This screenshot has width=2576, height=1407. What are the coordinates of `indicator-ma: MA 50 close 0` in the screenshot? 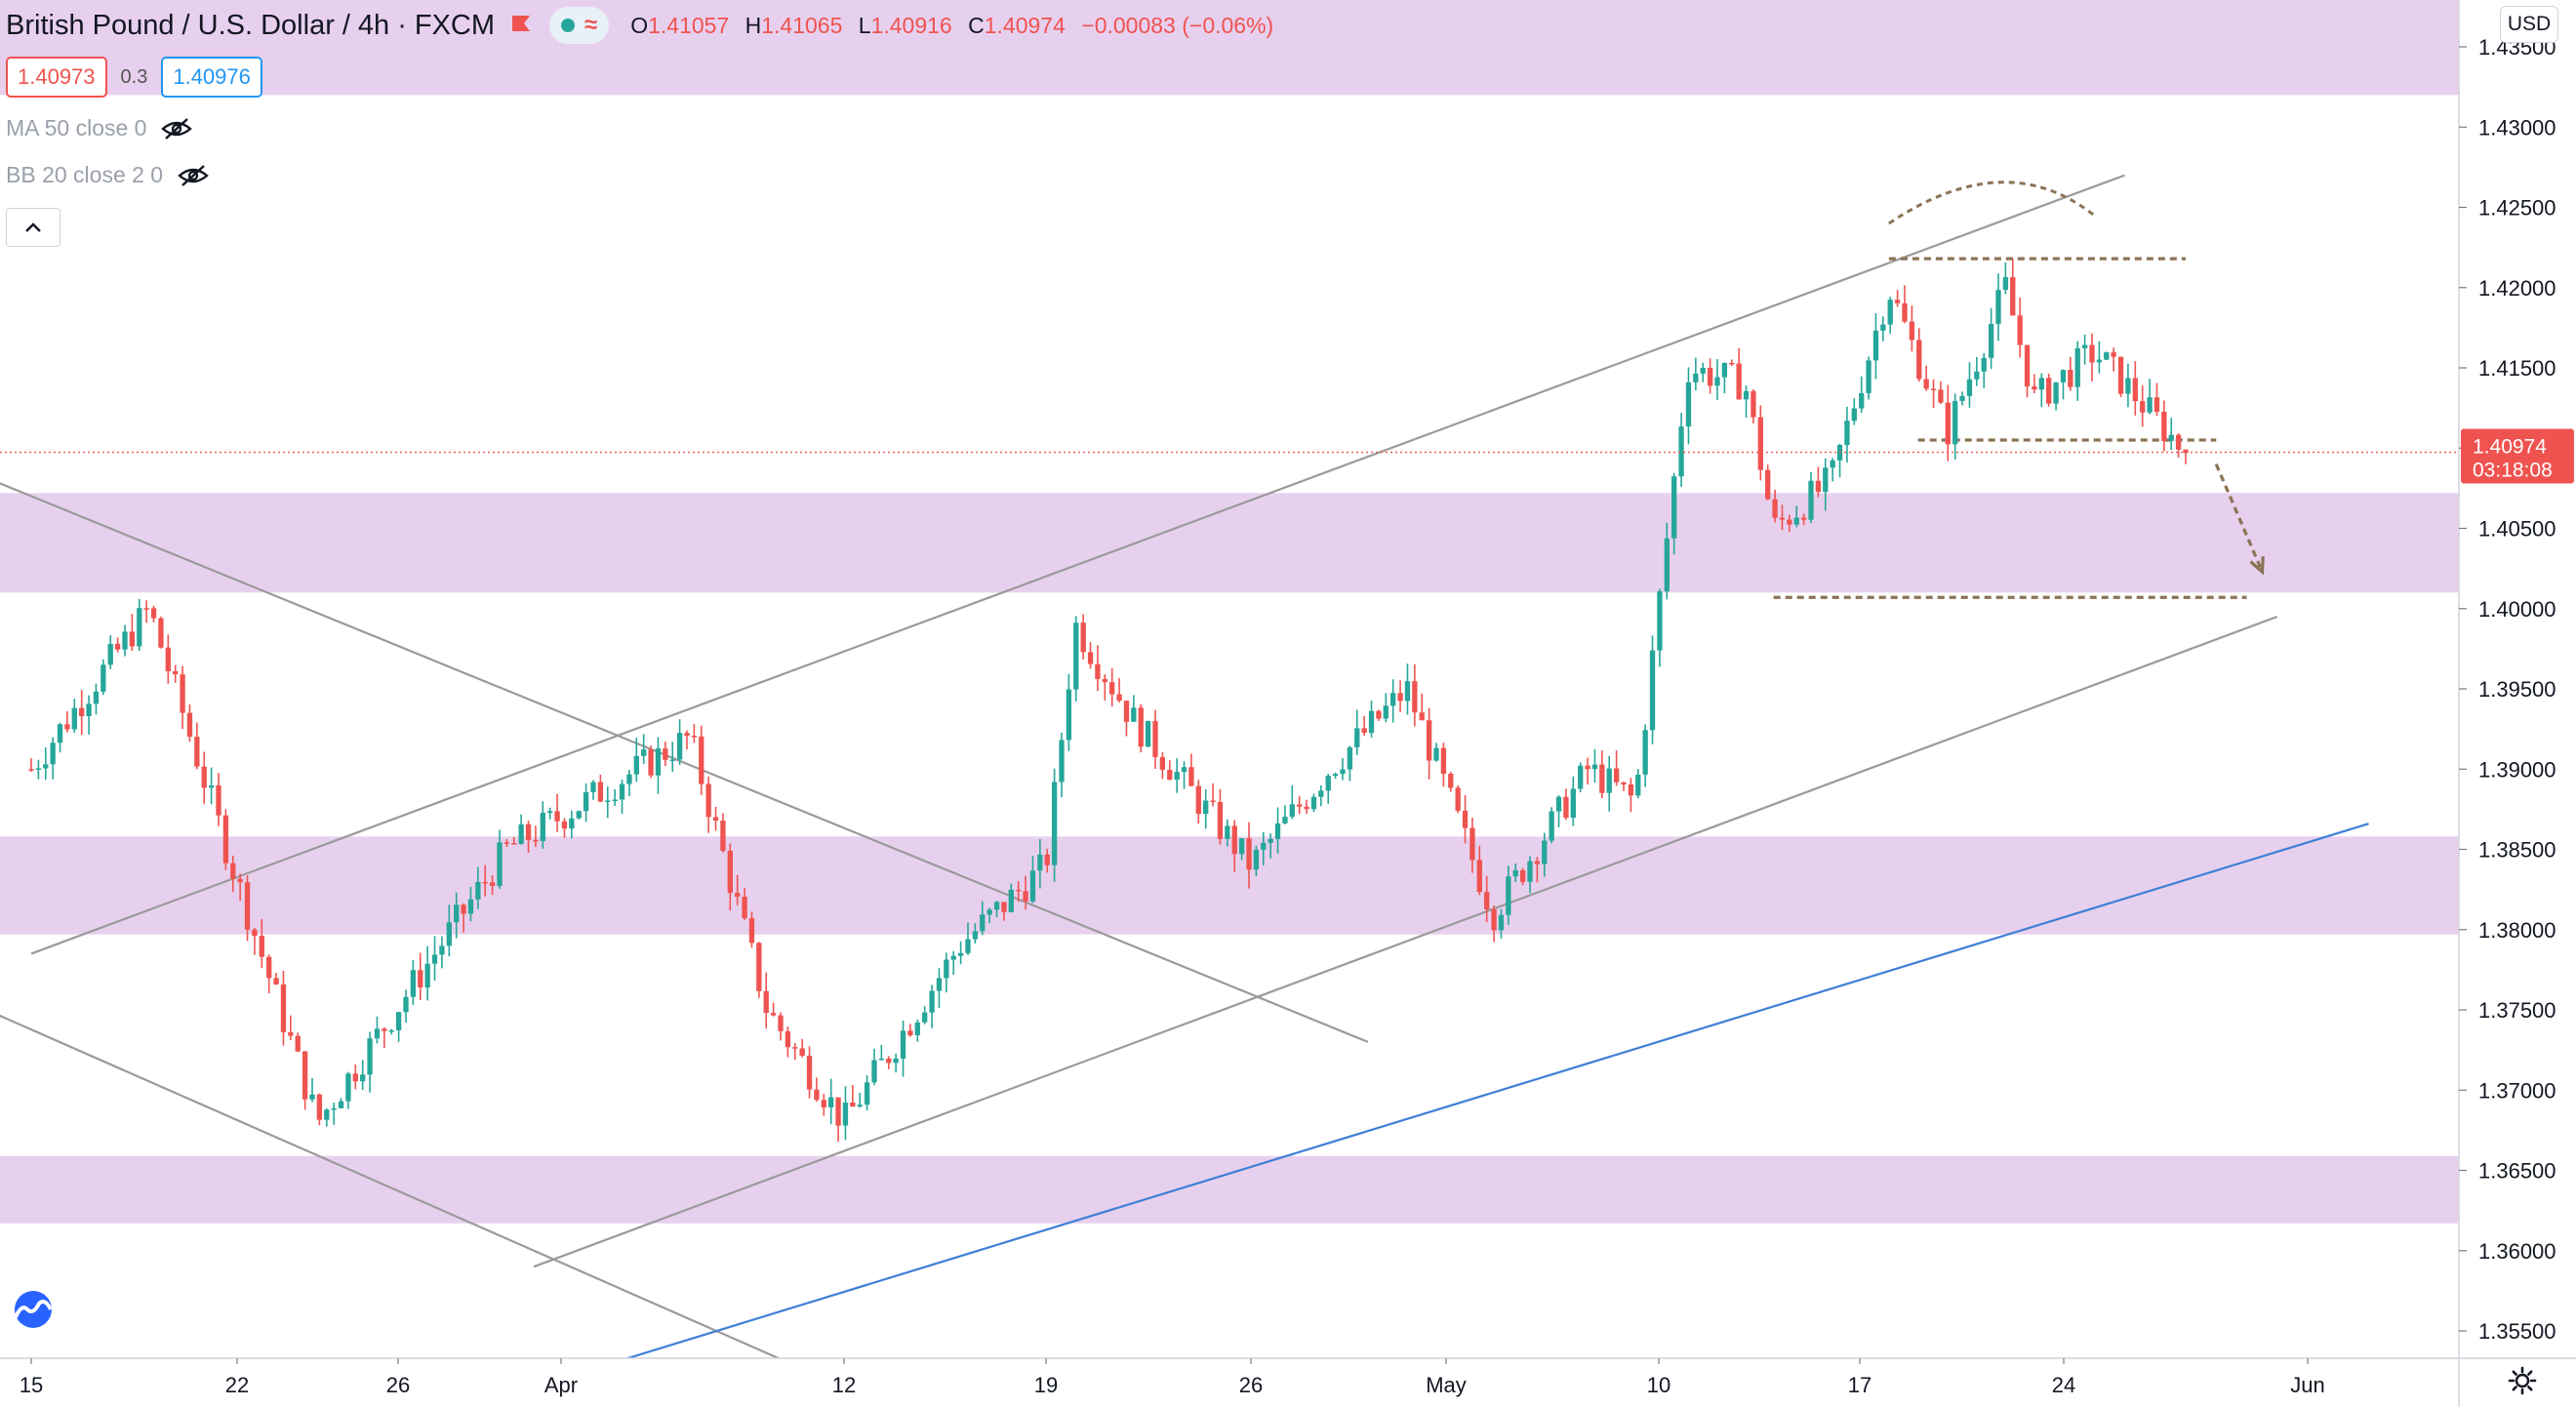 It's located at (99, 128).